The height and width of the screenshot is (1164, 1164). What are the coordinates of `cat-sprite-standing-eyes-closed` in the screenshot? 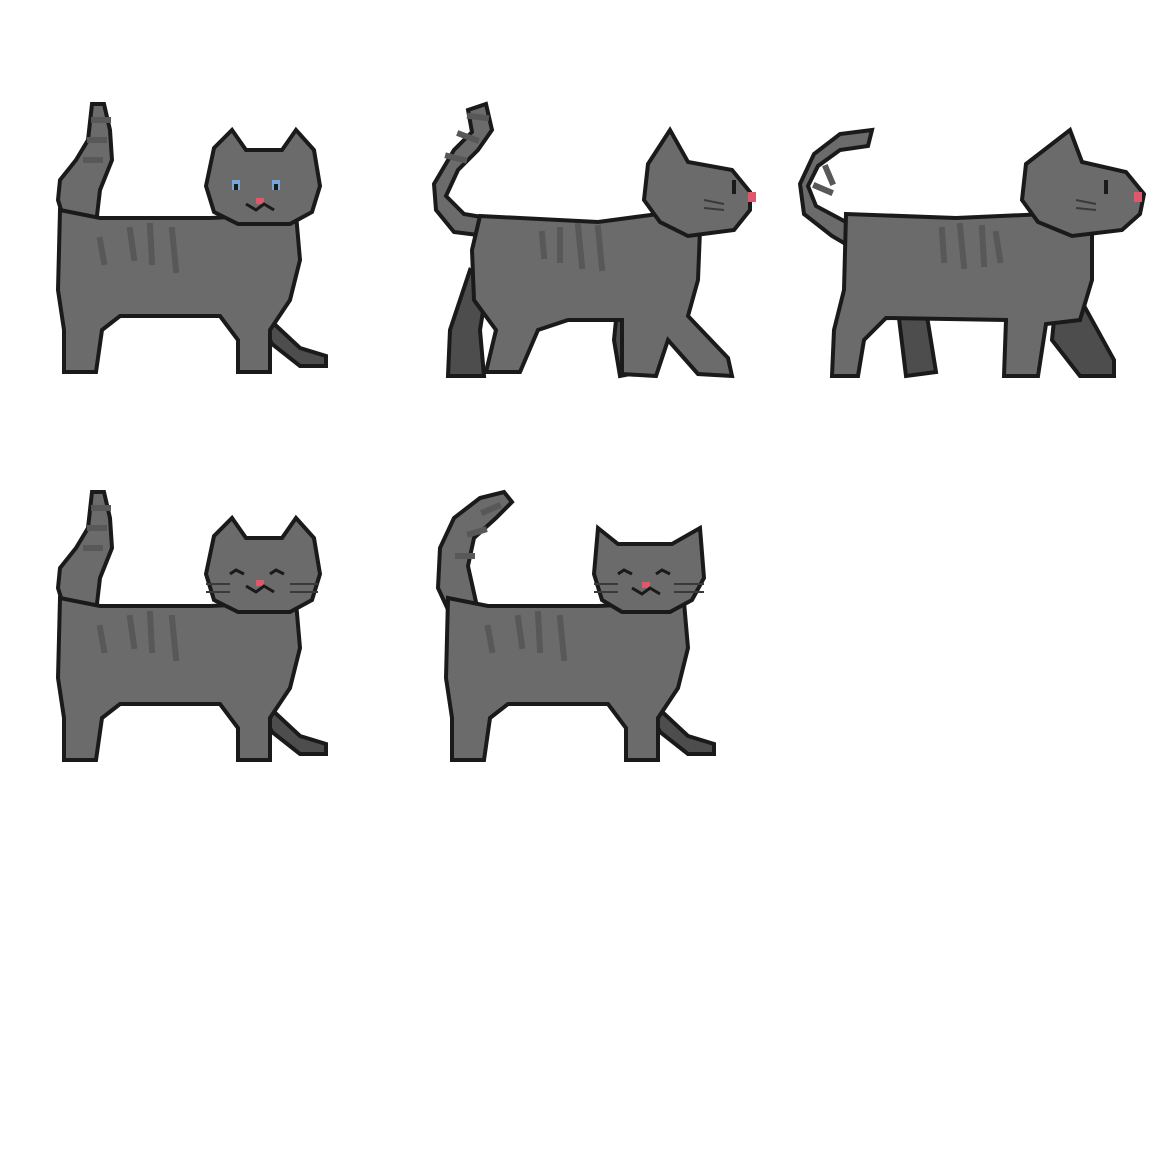 It's located at (192, 580).